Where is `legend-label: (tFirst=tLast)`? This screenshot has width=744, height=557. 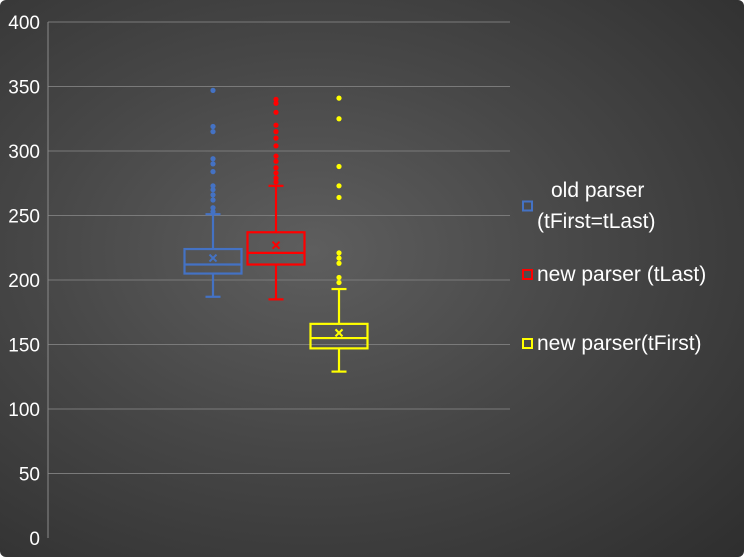
legend-label: (tFirst=tLast) is located at coordinates (596, 221).